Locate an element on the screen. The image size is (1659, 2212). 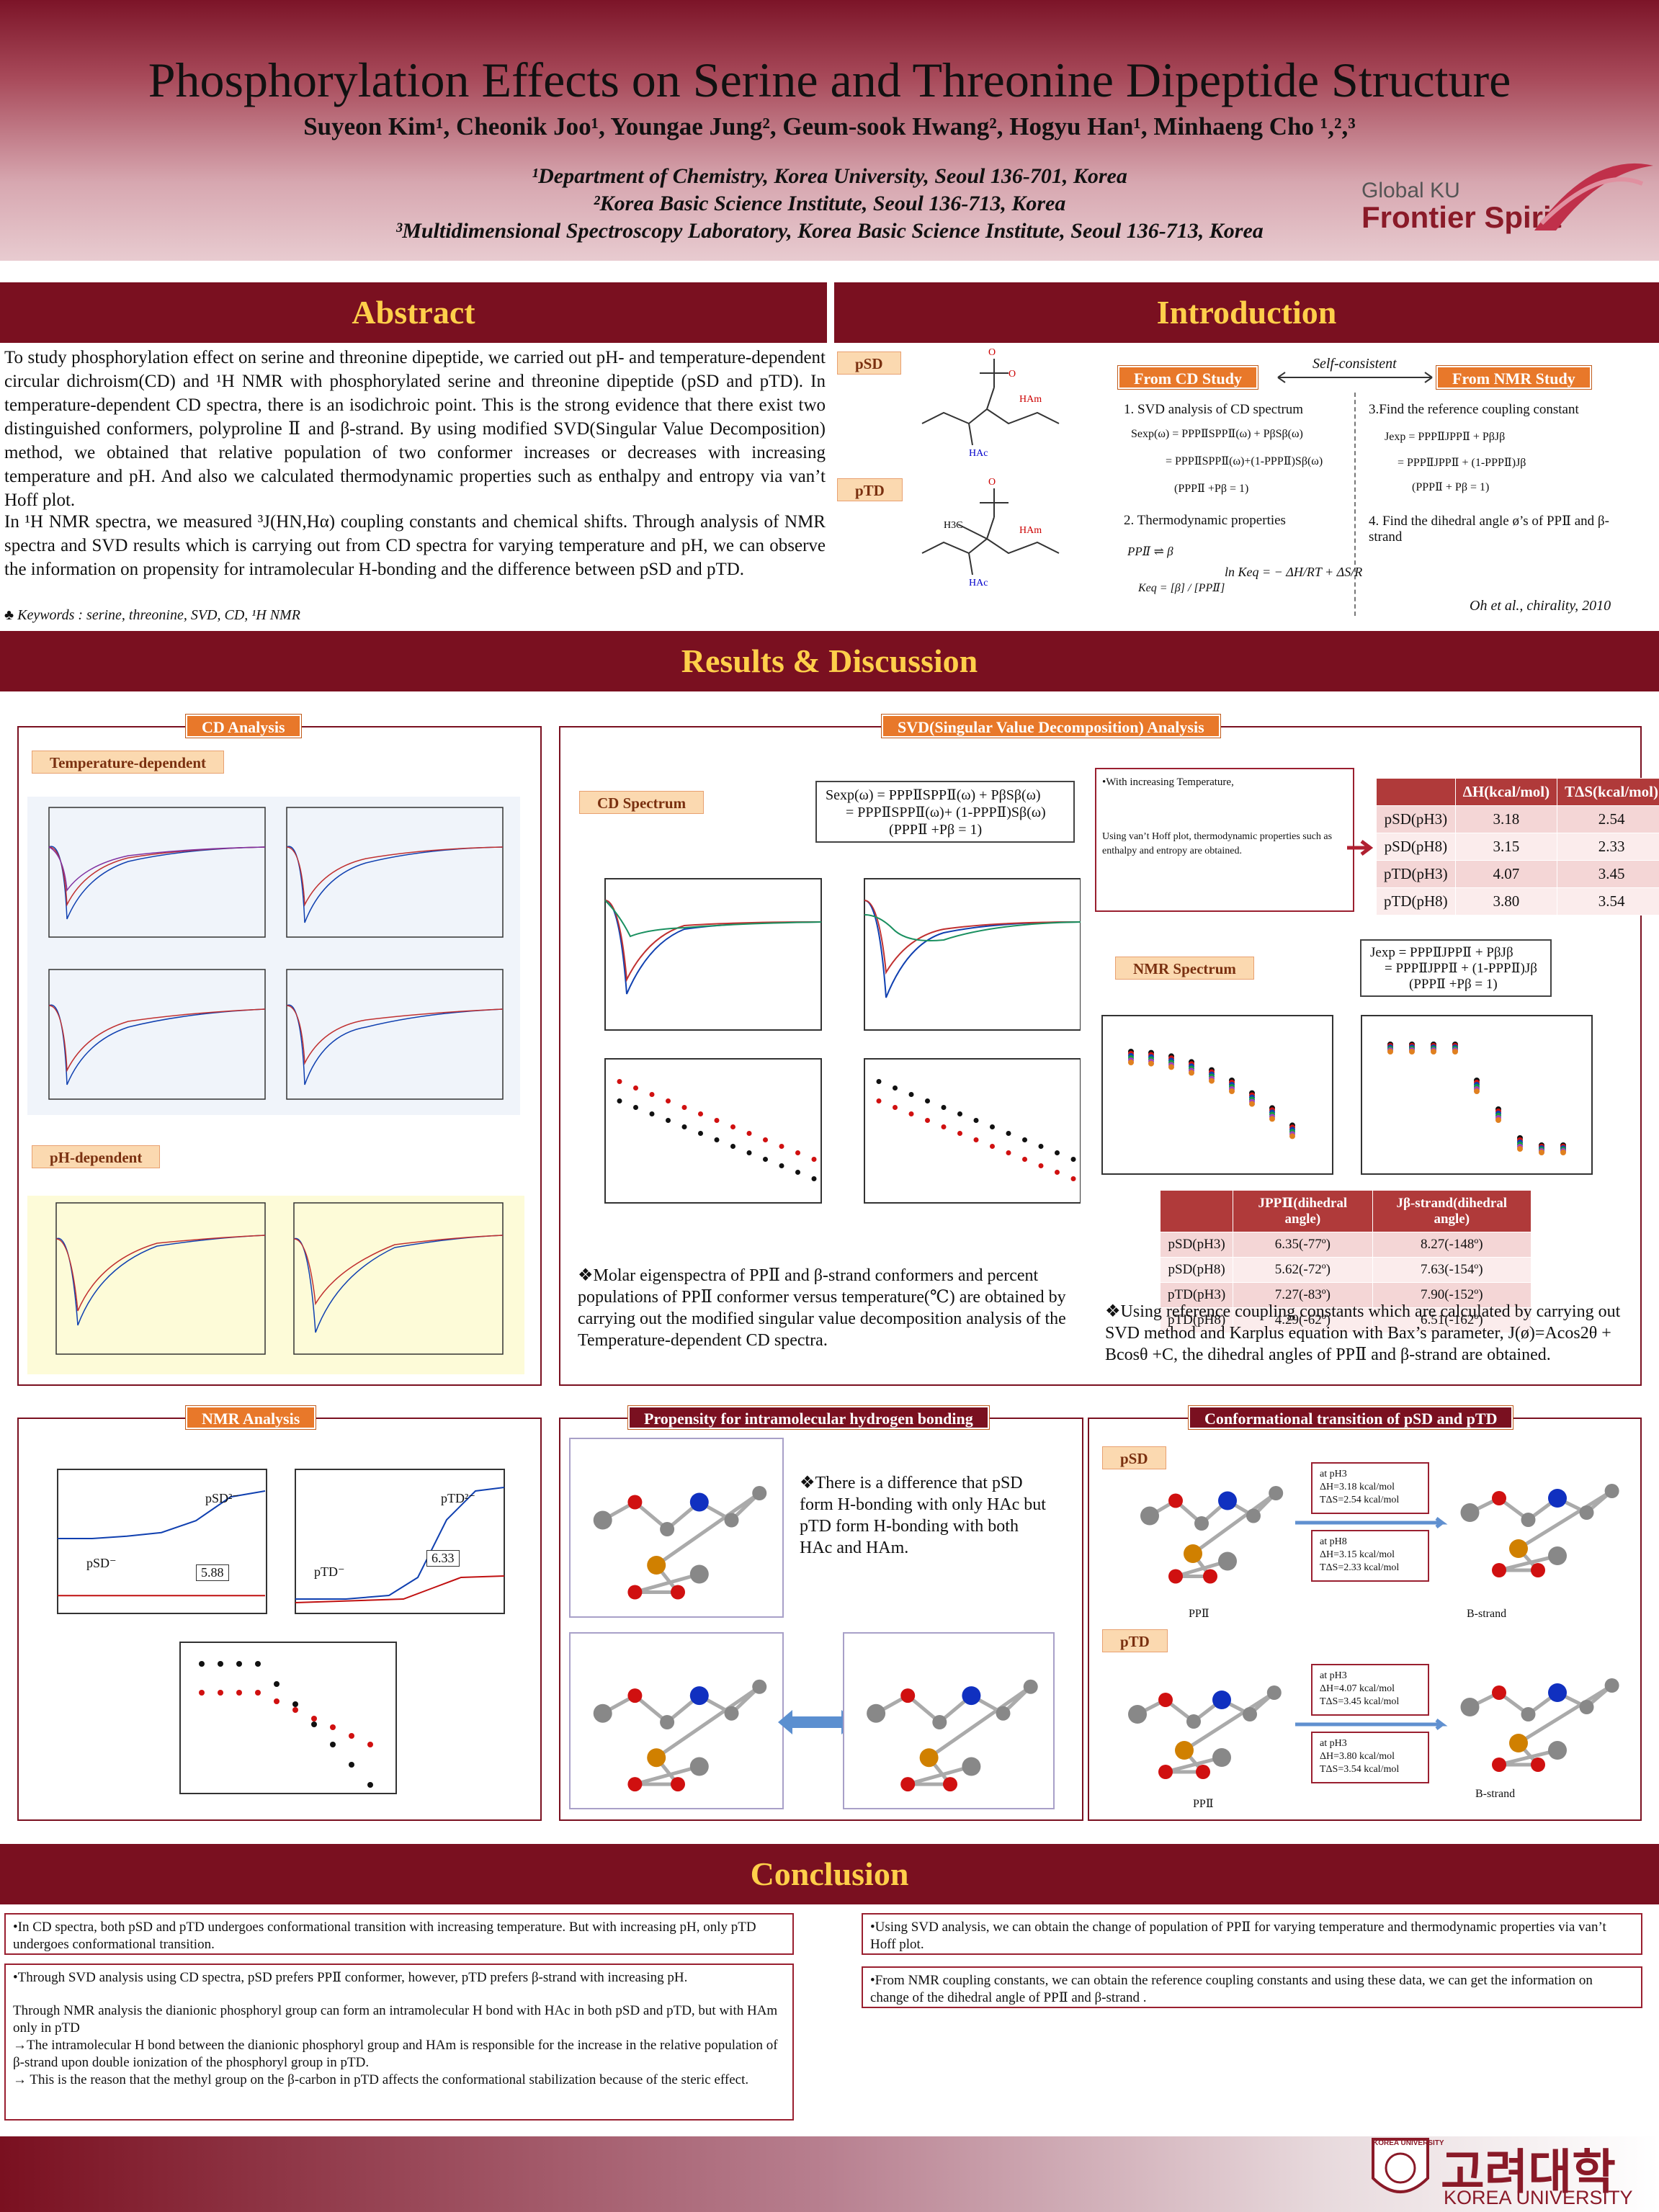
coupling-header-1: JPPⅡ(dihedral angle) is located at coordinates (1303, 1211).